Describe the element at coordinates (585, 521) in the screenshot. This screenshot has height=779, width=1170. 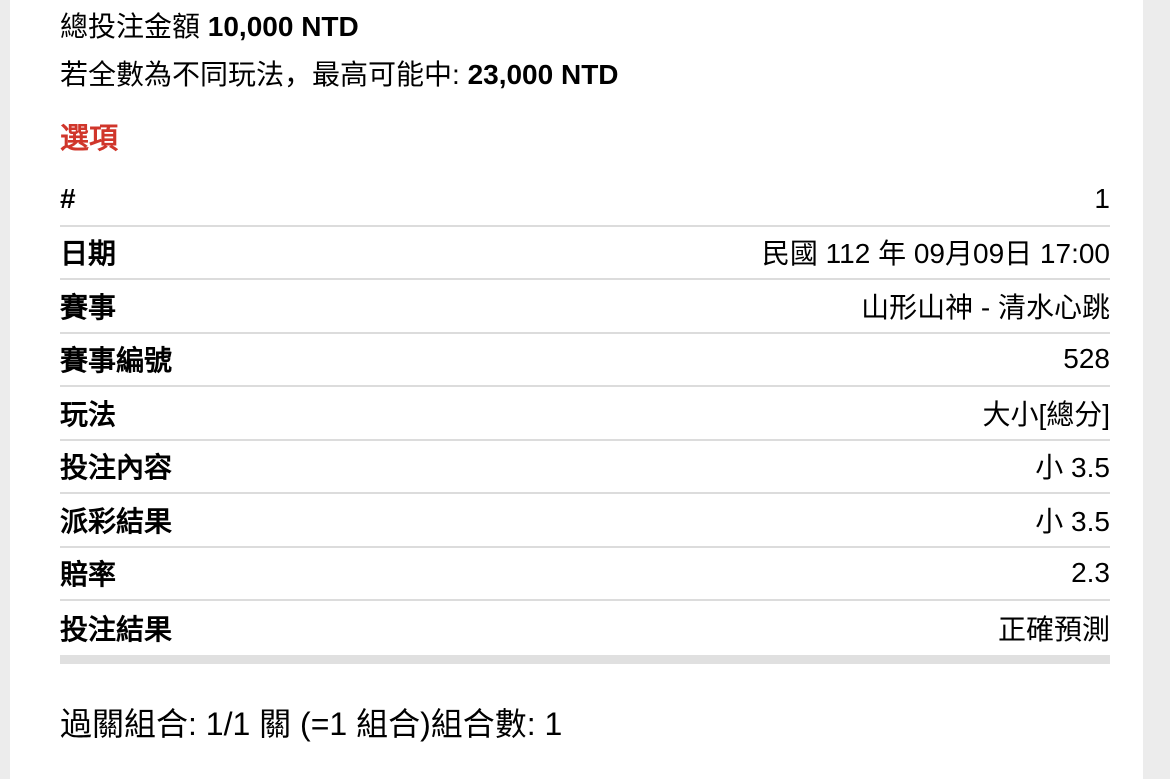
I see `table-row-payout-result: 派彩結果 小 3.5` at that location.